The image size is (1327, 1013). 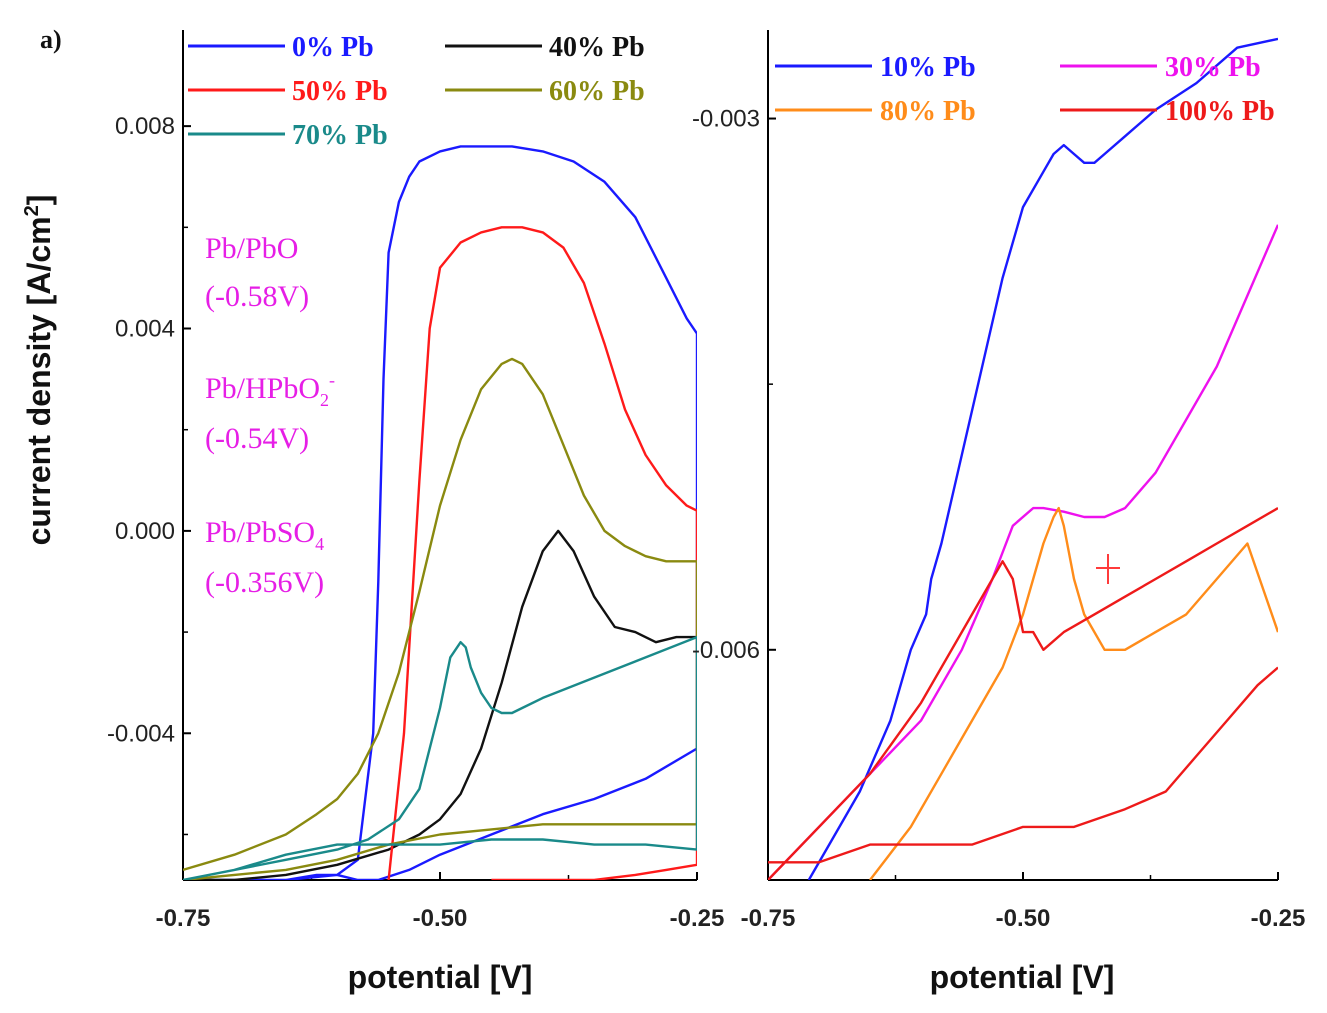 What do you see at coordinates (1023, 918) in the screenshot?
I see `right-x-tick-label: -0.50` at bounding box center [1023, 918].